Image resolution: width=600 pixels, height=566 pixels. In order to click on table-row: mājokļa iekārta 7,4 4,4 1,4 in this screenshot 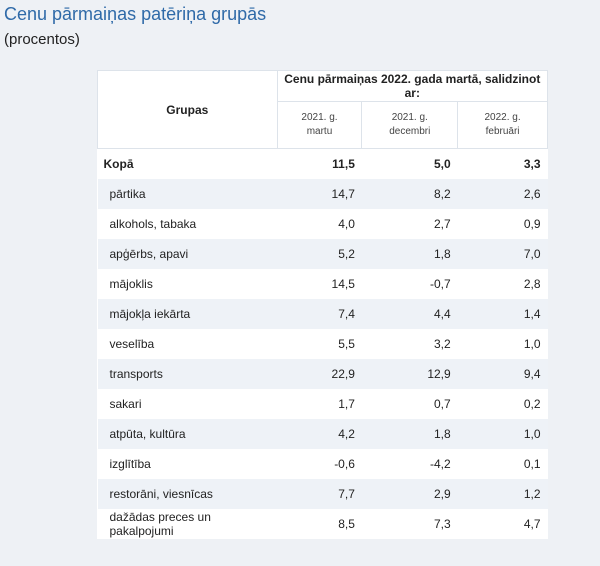, I will do `click(322, 314)`.